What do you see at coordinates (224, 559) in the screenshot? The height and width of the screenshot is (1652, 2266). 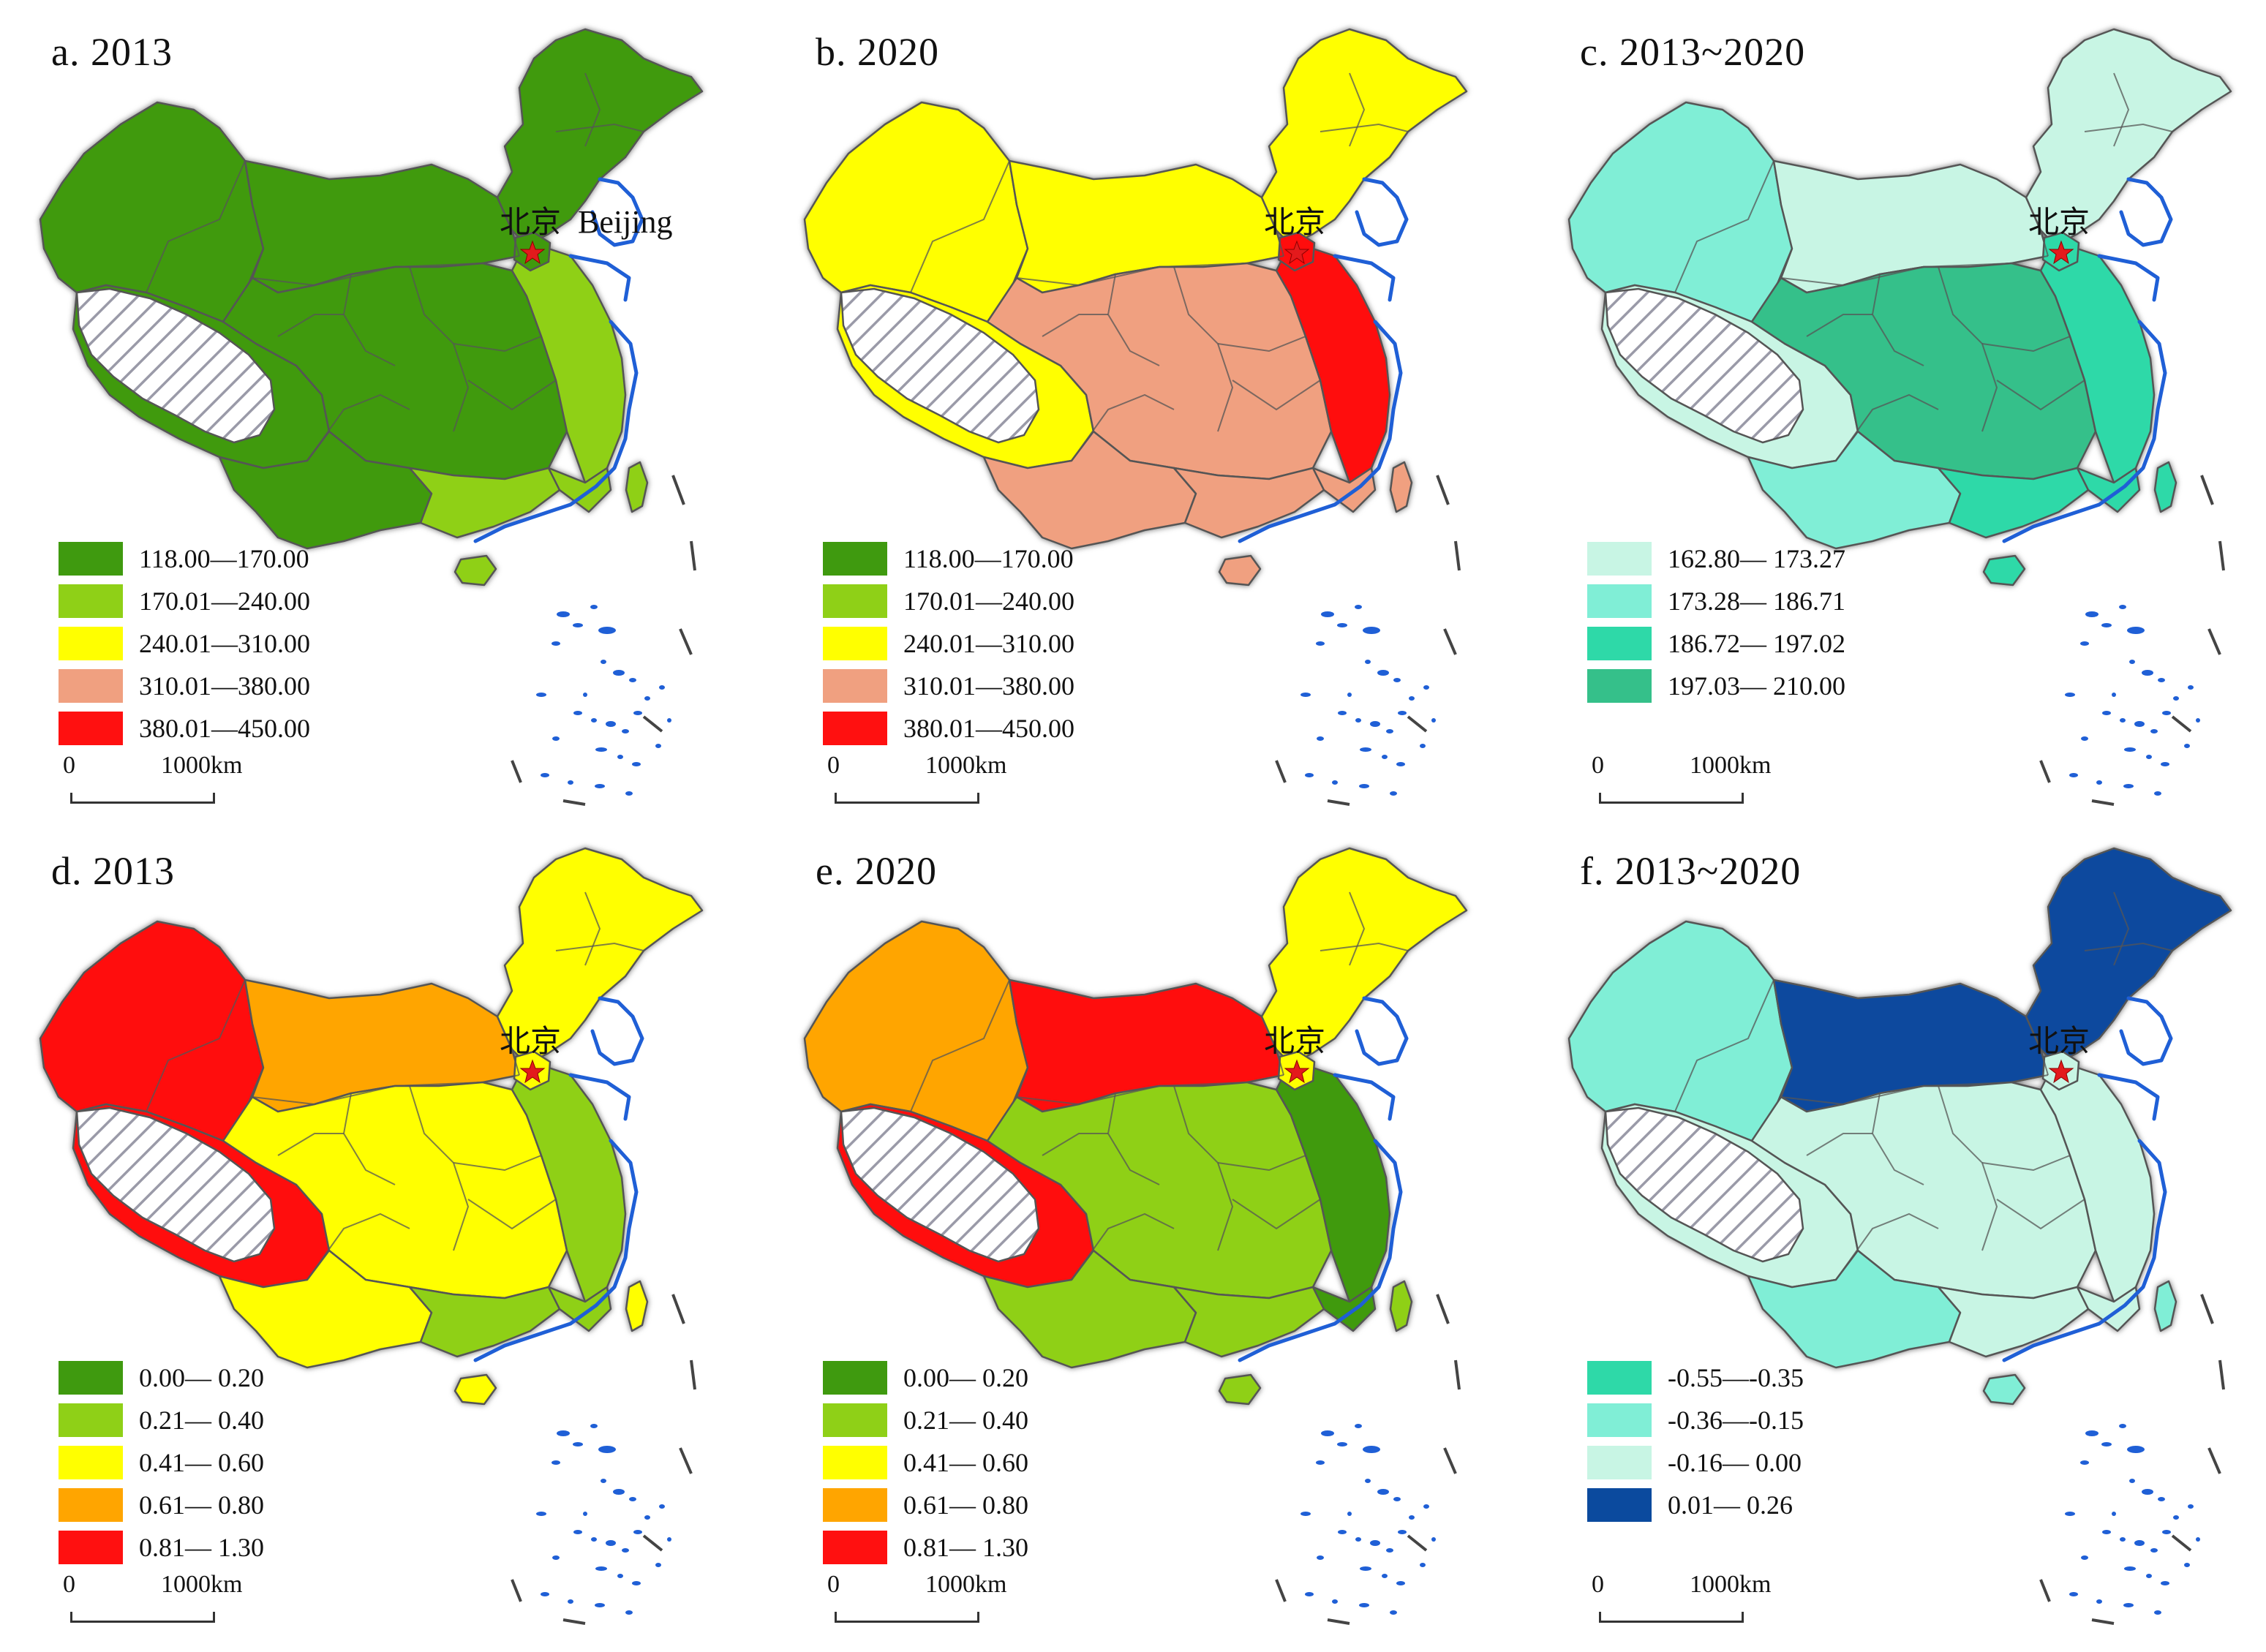 I see `legend-label: 118.00—170.00` at bounding box center [224, 559].